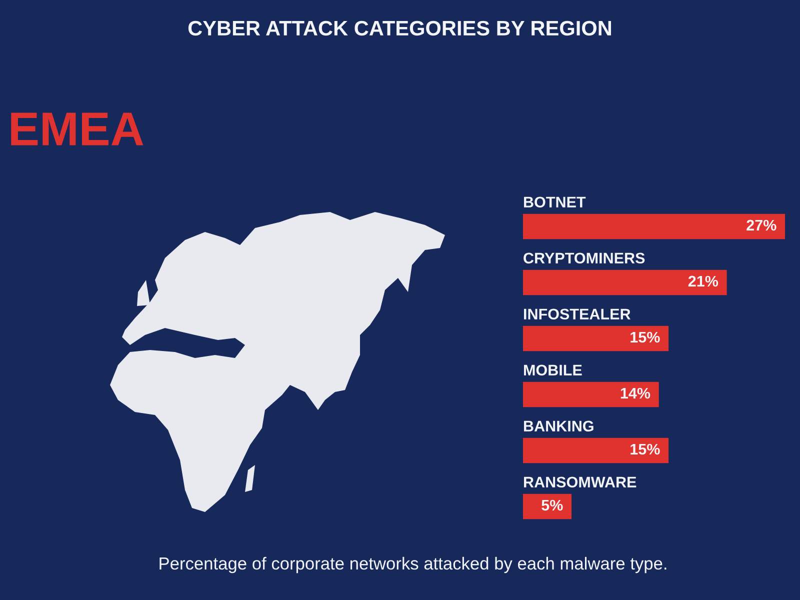 The width and height of the screenshot is (800, 600). What do you see at coordinates (577, 314) in the screenshot?
I see `y-tick-label: INFOSTEALER` at bounding box center [577, 314].